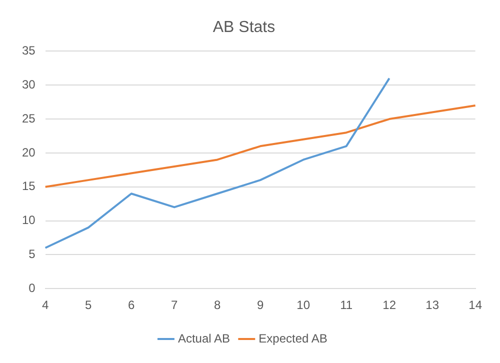  Describe the element at coordinates (29, 84) in the screenshot. I see `y-tick-label: 30` at that location.